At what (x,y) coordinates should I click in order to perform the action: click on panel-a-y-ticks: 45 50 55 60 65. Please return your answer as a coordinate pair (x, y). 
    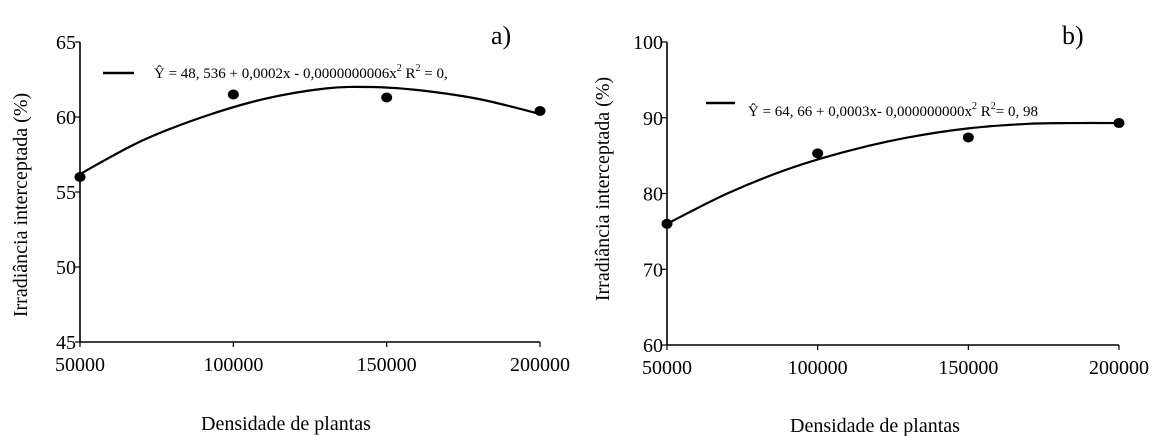
    Looking at the image, I should click on (68, 193).